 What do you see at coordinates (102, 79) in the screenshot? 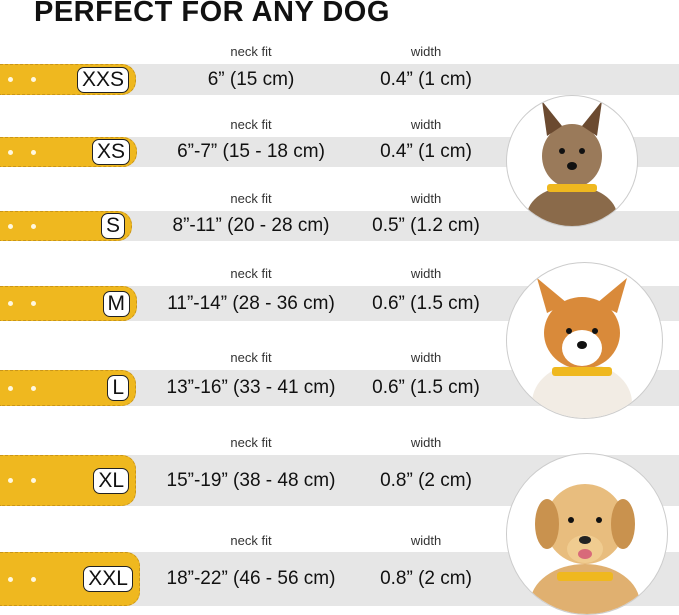
I see `size-label: XXS` at bounding box center [102, 79].